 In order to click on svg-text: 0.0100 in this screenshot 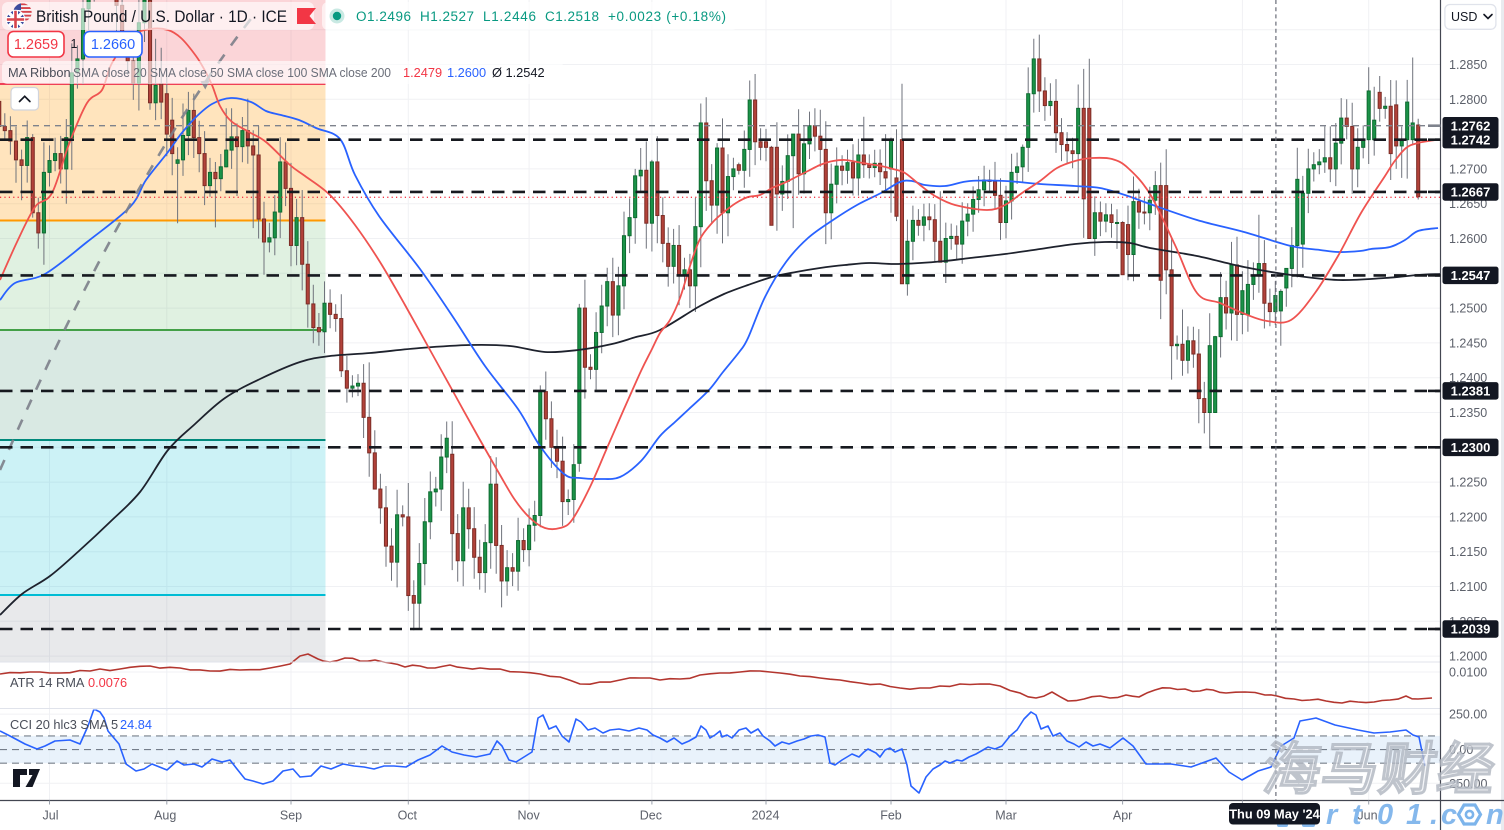, I will do `click(1468, 673)`.